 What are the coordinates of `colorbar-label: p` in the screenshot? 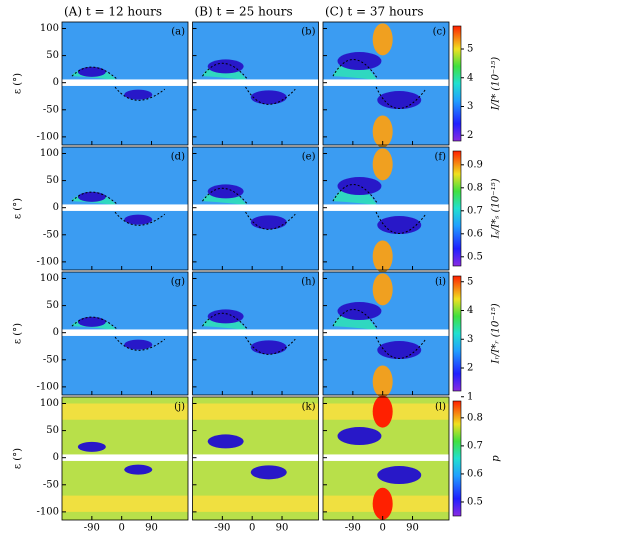 It's located at (496, 458).